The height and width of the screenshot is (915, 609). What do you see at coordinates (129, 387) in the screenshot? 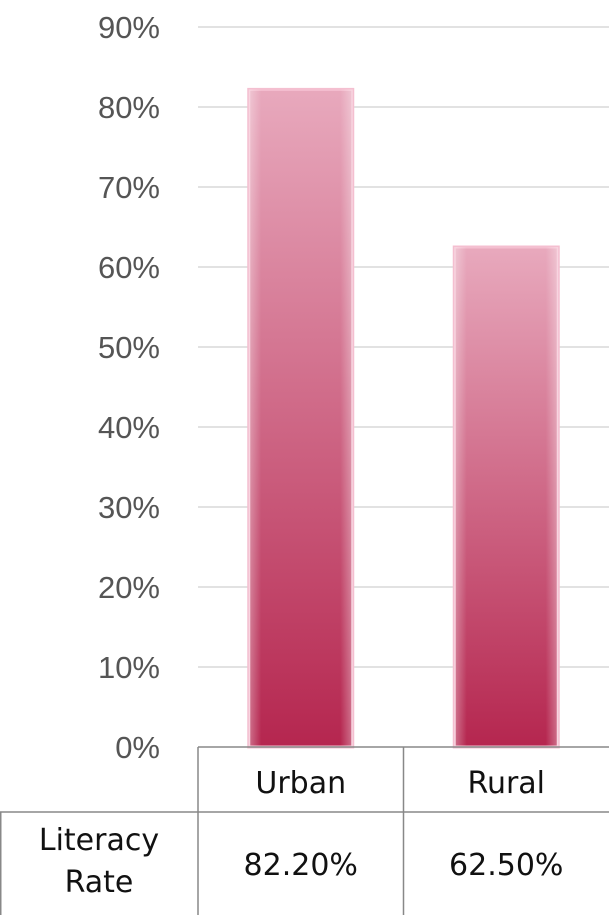
I see `y-axis-tick-labels: 0% 10% 20% 30% 40% 50% 60% 70% 80% 90%` at bounding box center [129, 387].